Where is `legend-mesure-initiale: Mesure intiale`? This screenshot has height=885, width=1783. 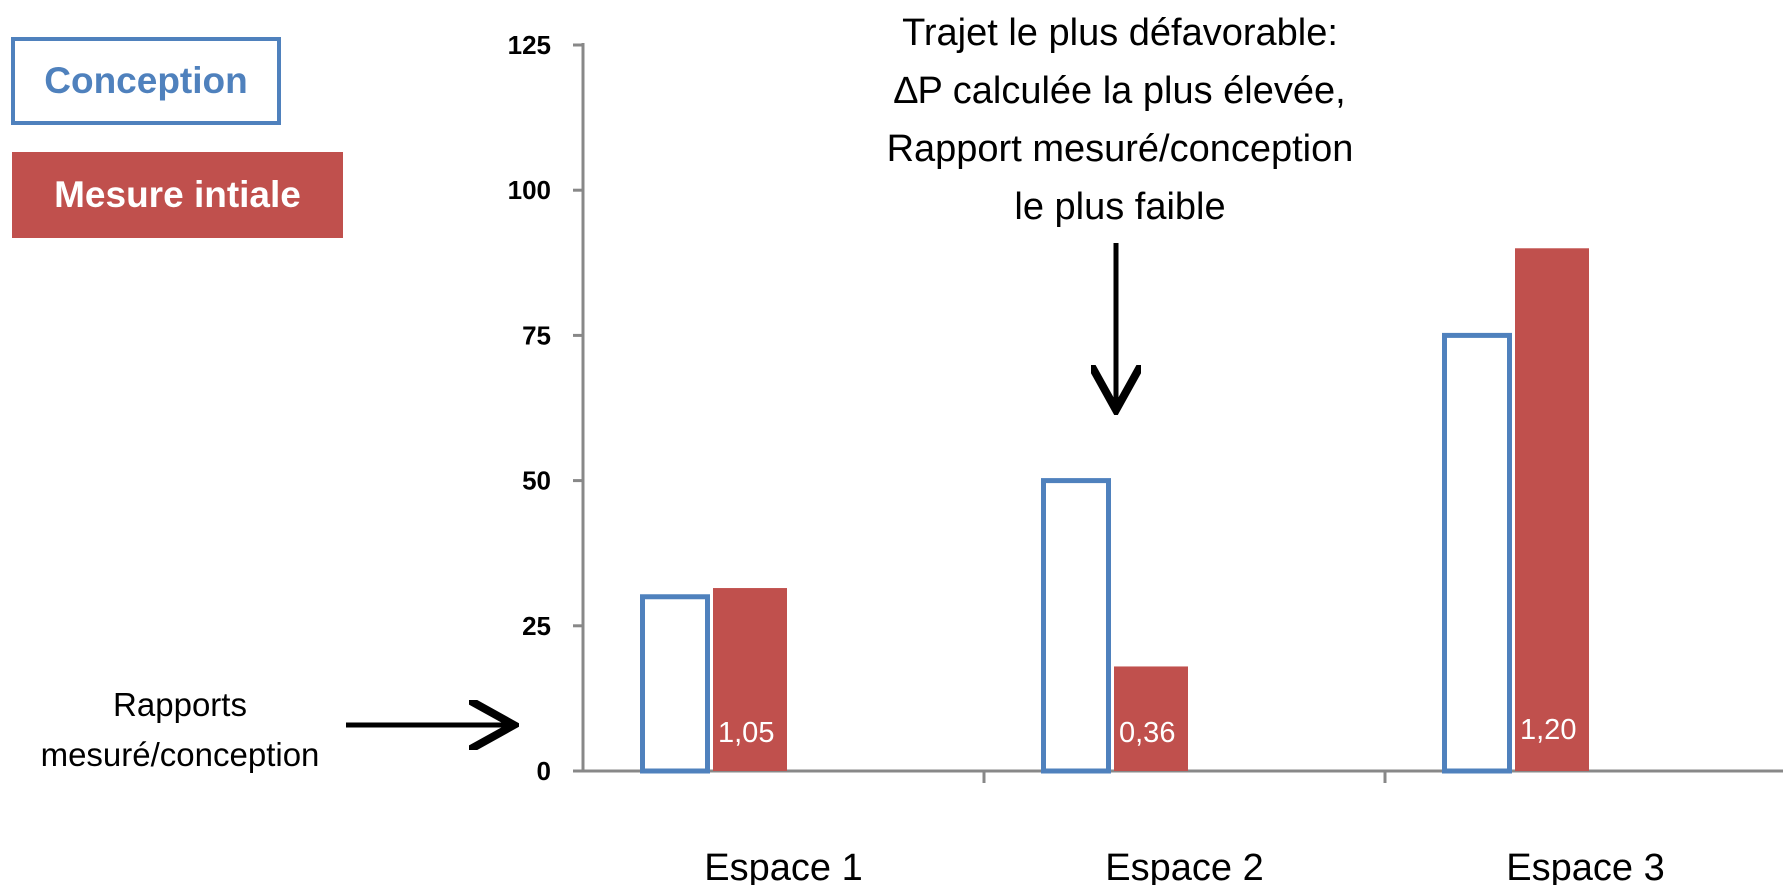 legend-mesure-initiale: Mesure intiale is located at coordinates (177, 195).